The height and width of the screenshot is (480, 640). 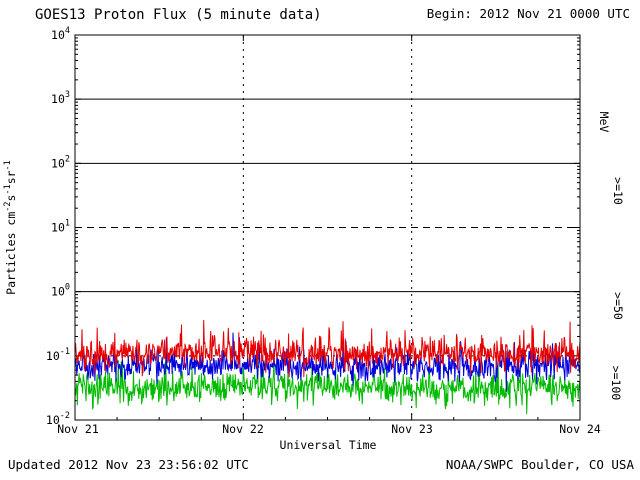 I want to click on series-protons-10-mev, so click(x=327, y=348).